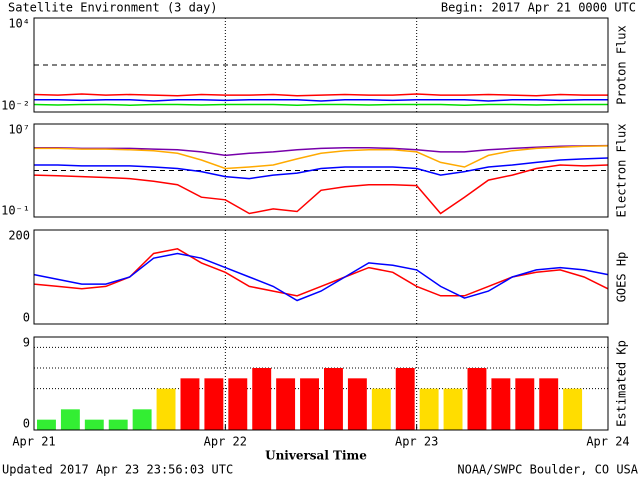  I want to click on updated-label: Updated 2017 Apr 23 23:56:03 UTC, so click(117, 470).